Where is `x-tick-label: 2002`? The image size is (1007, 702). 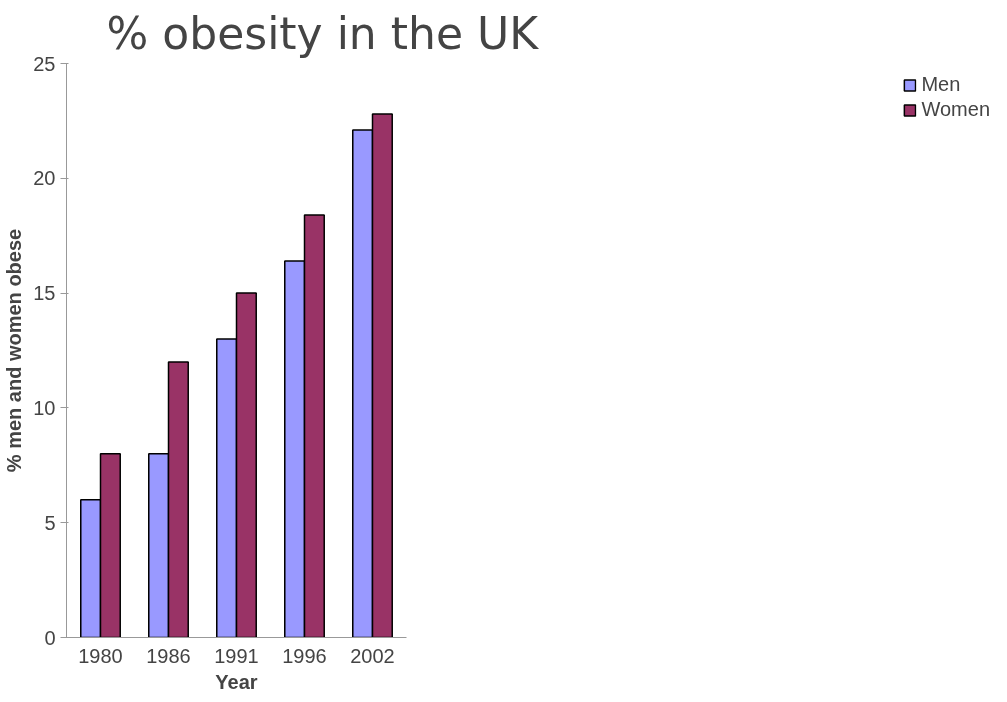 x-tick-label: 2002 is located at coordinates (372, 655).